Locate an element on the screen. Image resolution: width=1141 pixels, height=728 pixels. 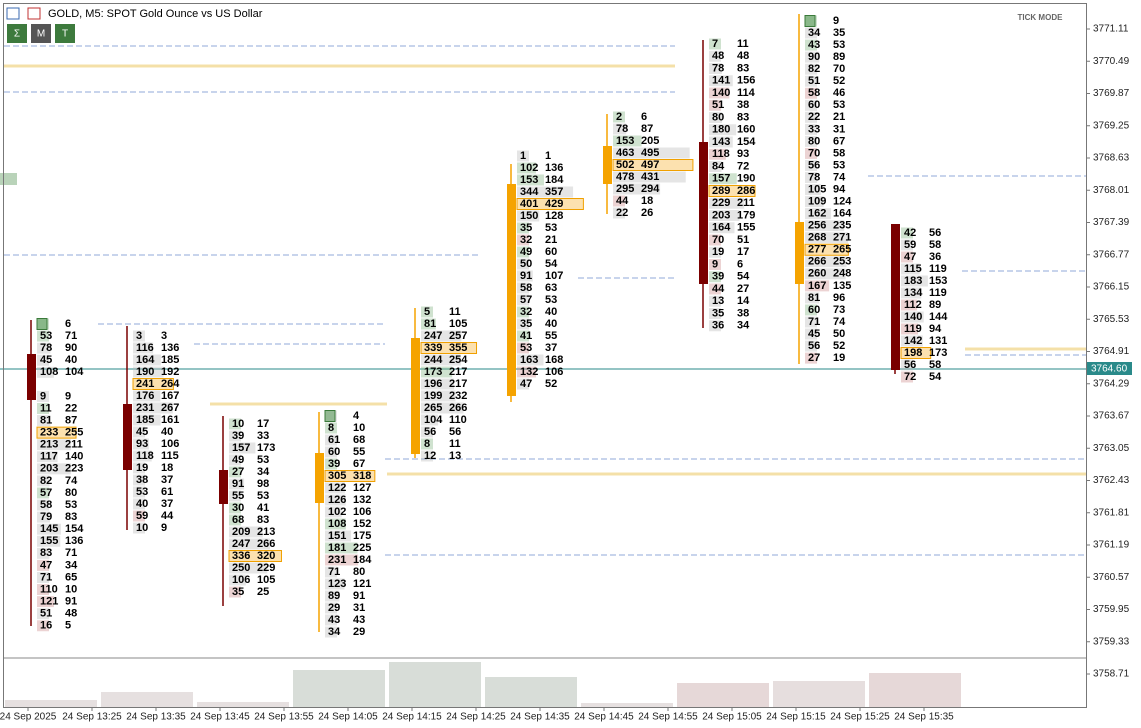
ask-volume: 48 is located at coordinates (743, 56).